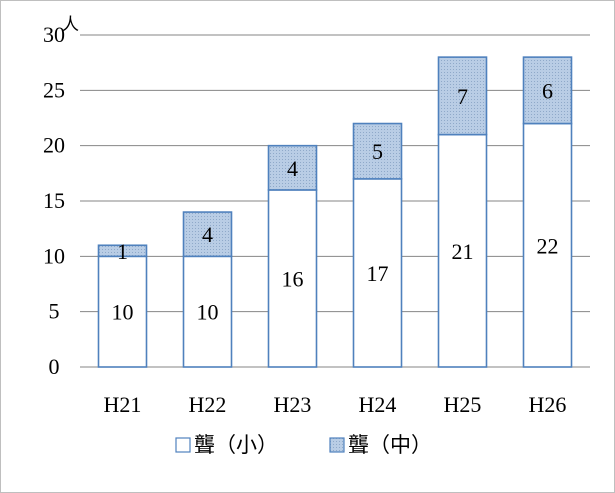 The width and height of the screenshot is (615, 493). I want to click on data-label-middle-H22: 4, so click(207, 234).